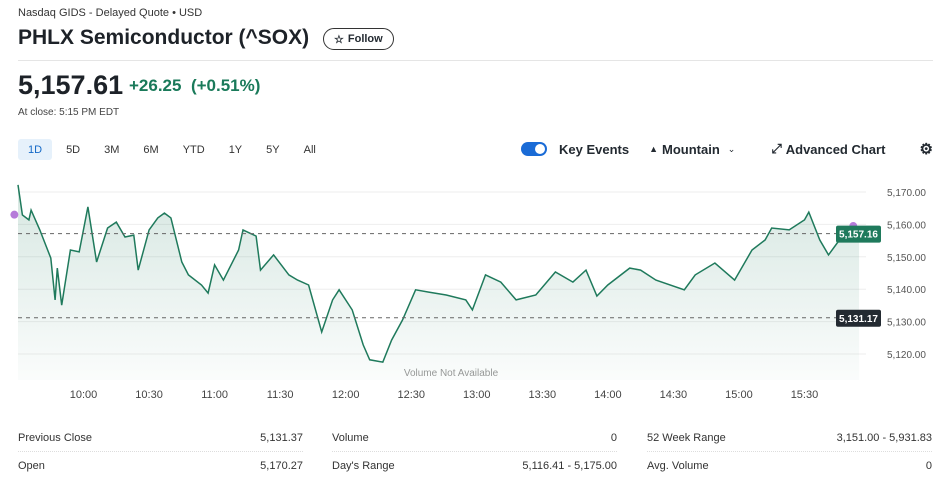 The height and width of the screenshot is (488, 943). Describe the element at coordinates (160, 470) in the screenshot. I see `stat-open: Open 5,170.27` at that location.